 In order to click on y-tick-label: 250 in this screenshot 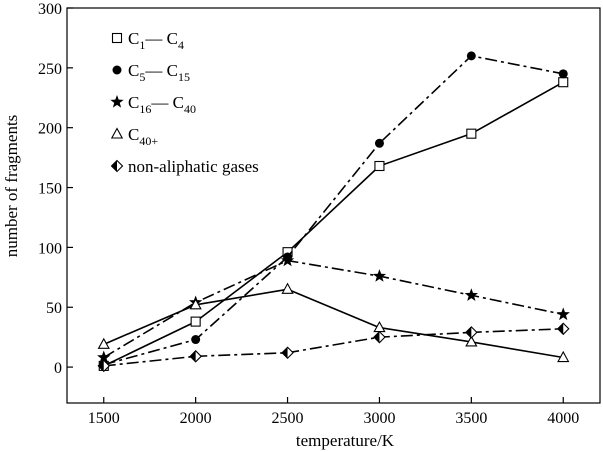, I will do `click(50, 69)`.